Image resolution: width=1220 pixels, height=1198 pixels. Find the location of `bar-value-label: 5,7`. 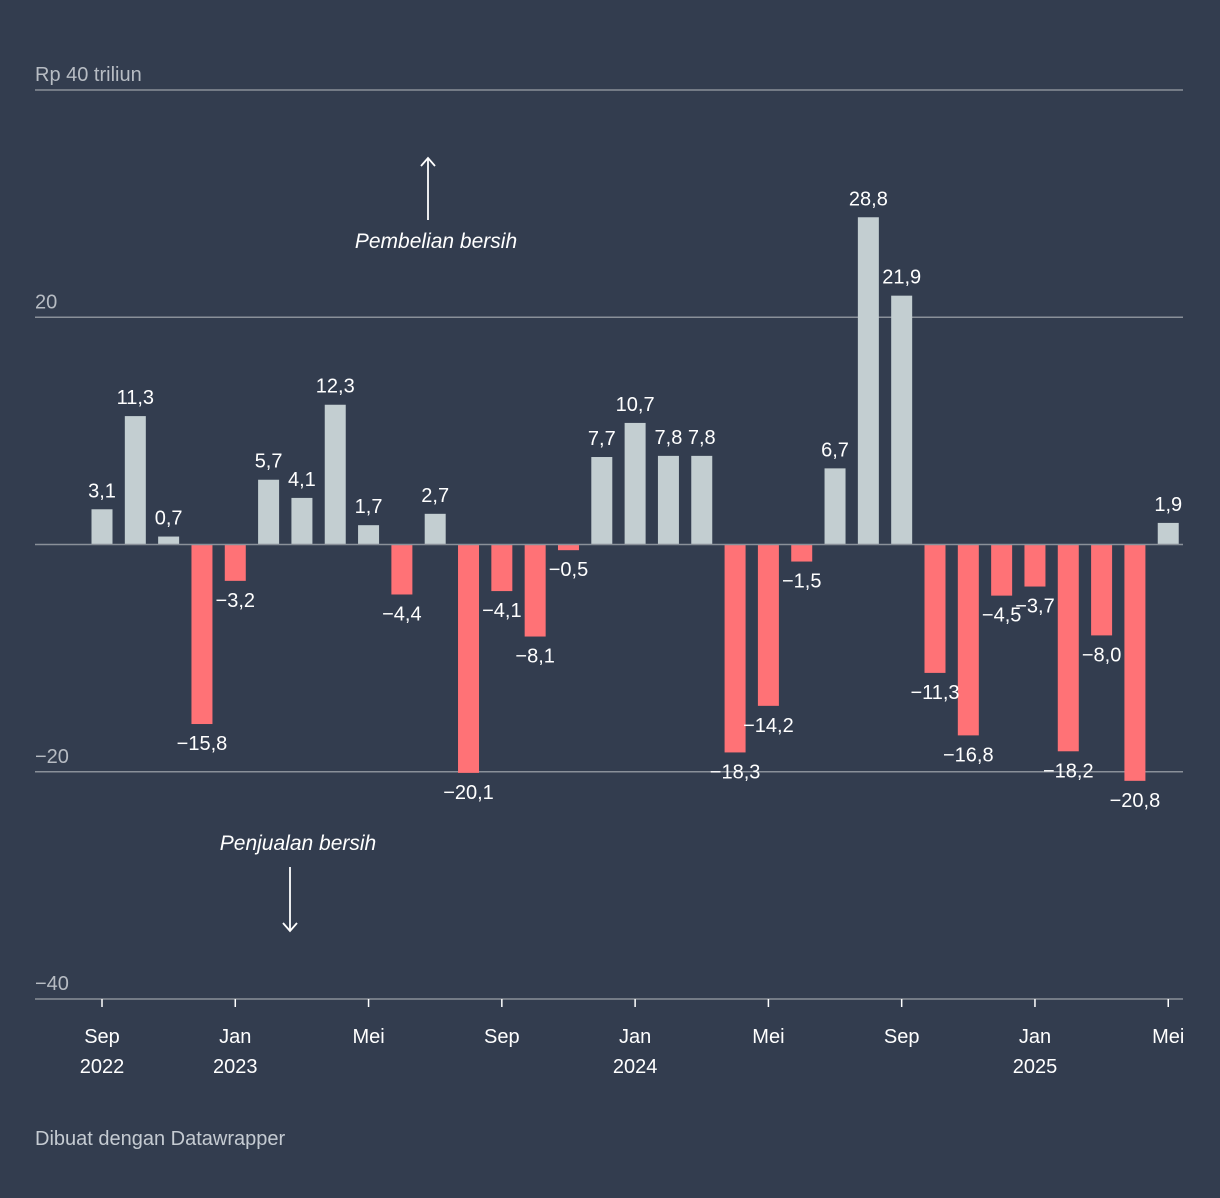

bar-value-label: 5,7 is located at coordinates (269, 462).